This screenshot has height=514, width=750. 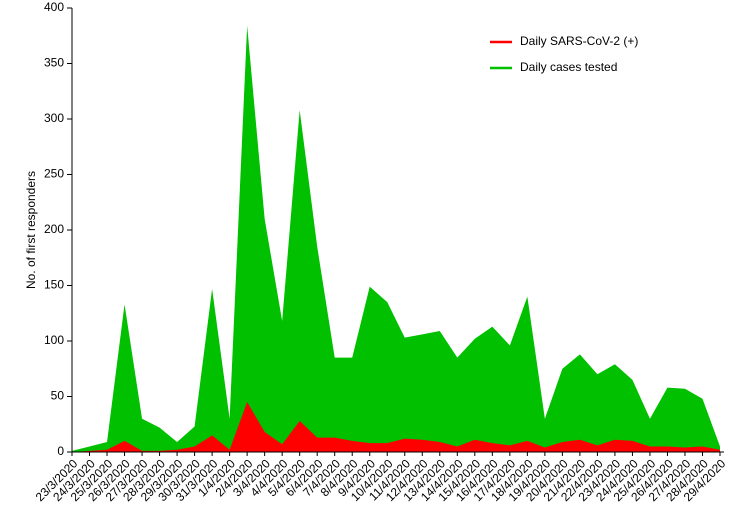 I want to click on y-tick-label: 100, so click(x=54, y=340).